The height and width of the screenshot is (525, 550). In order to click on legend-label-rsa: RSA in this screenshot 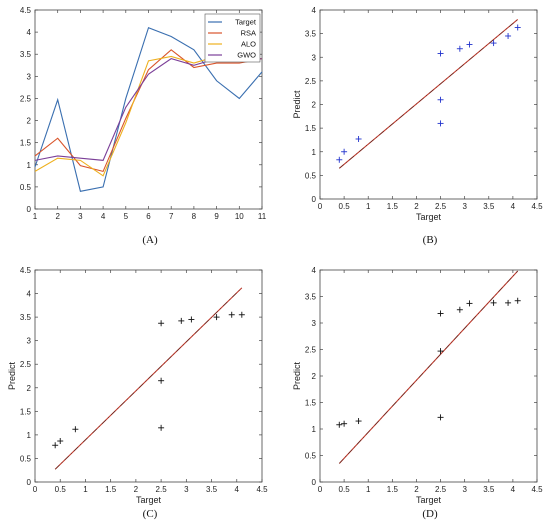, I will do `click(248, 33)`.